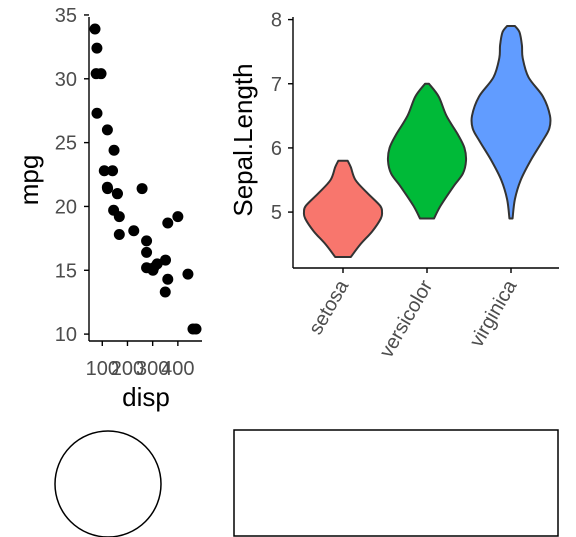 The width and height of the screenshot is (576, 537). Describe the element at coordinates (66, 16) in the screenshot. I see `scatter-y-tick-label: 35` at that location.